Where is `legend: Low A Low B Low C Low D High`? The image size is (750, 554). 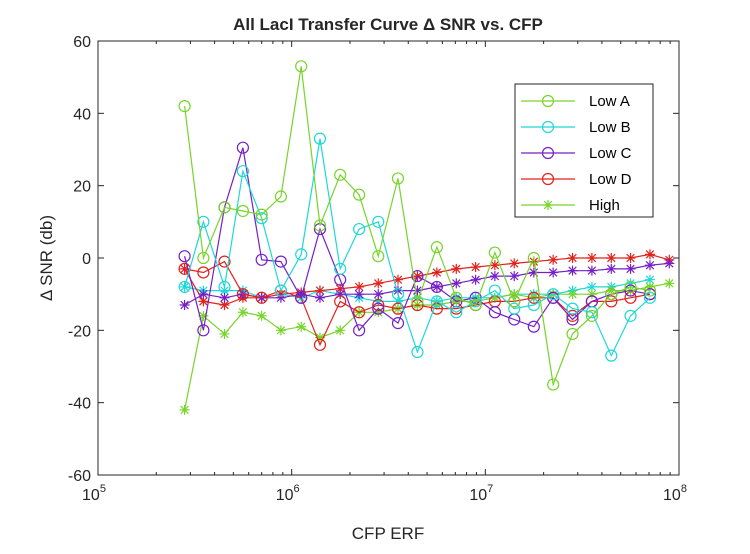 legend: Low A Low B Low C Low D High is located at coordinates (584, 150).